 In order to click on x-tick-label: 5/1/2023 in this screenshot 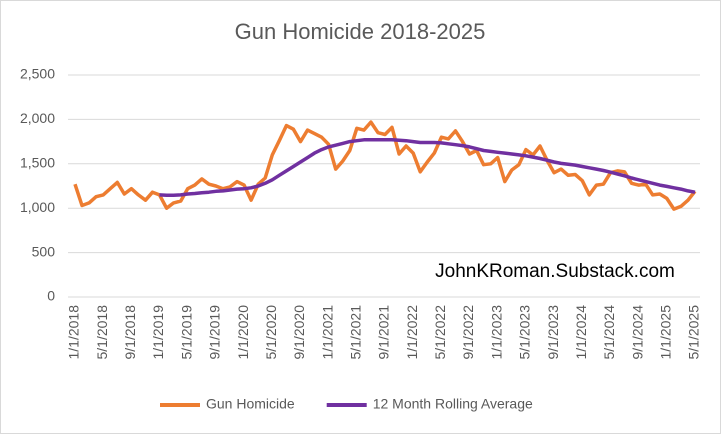, I will do `click(525, 332)`.